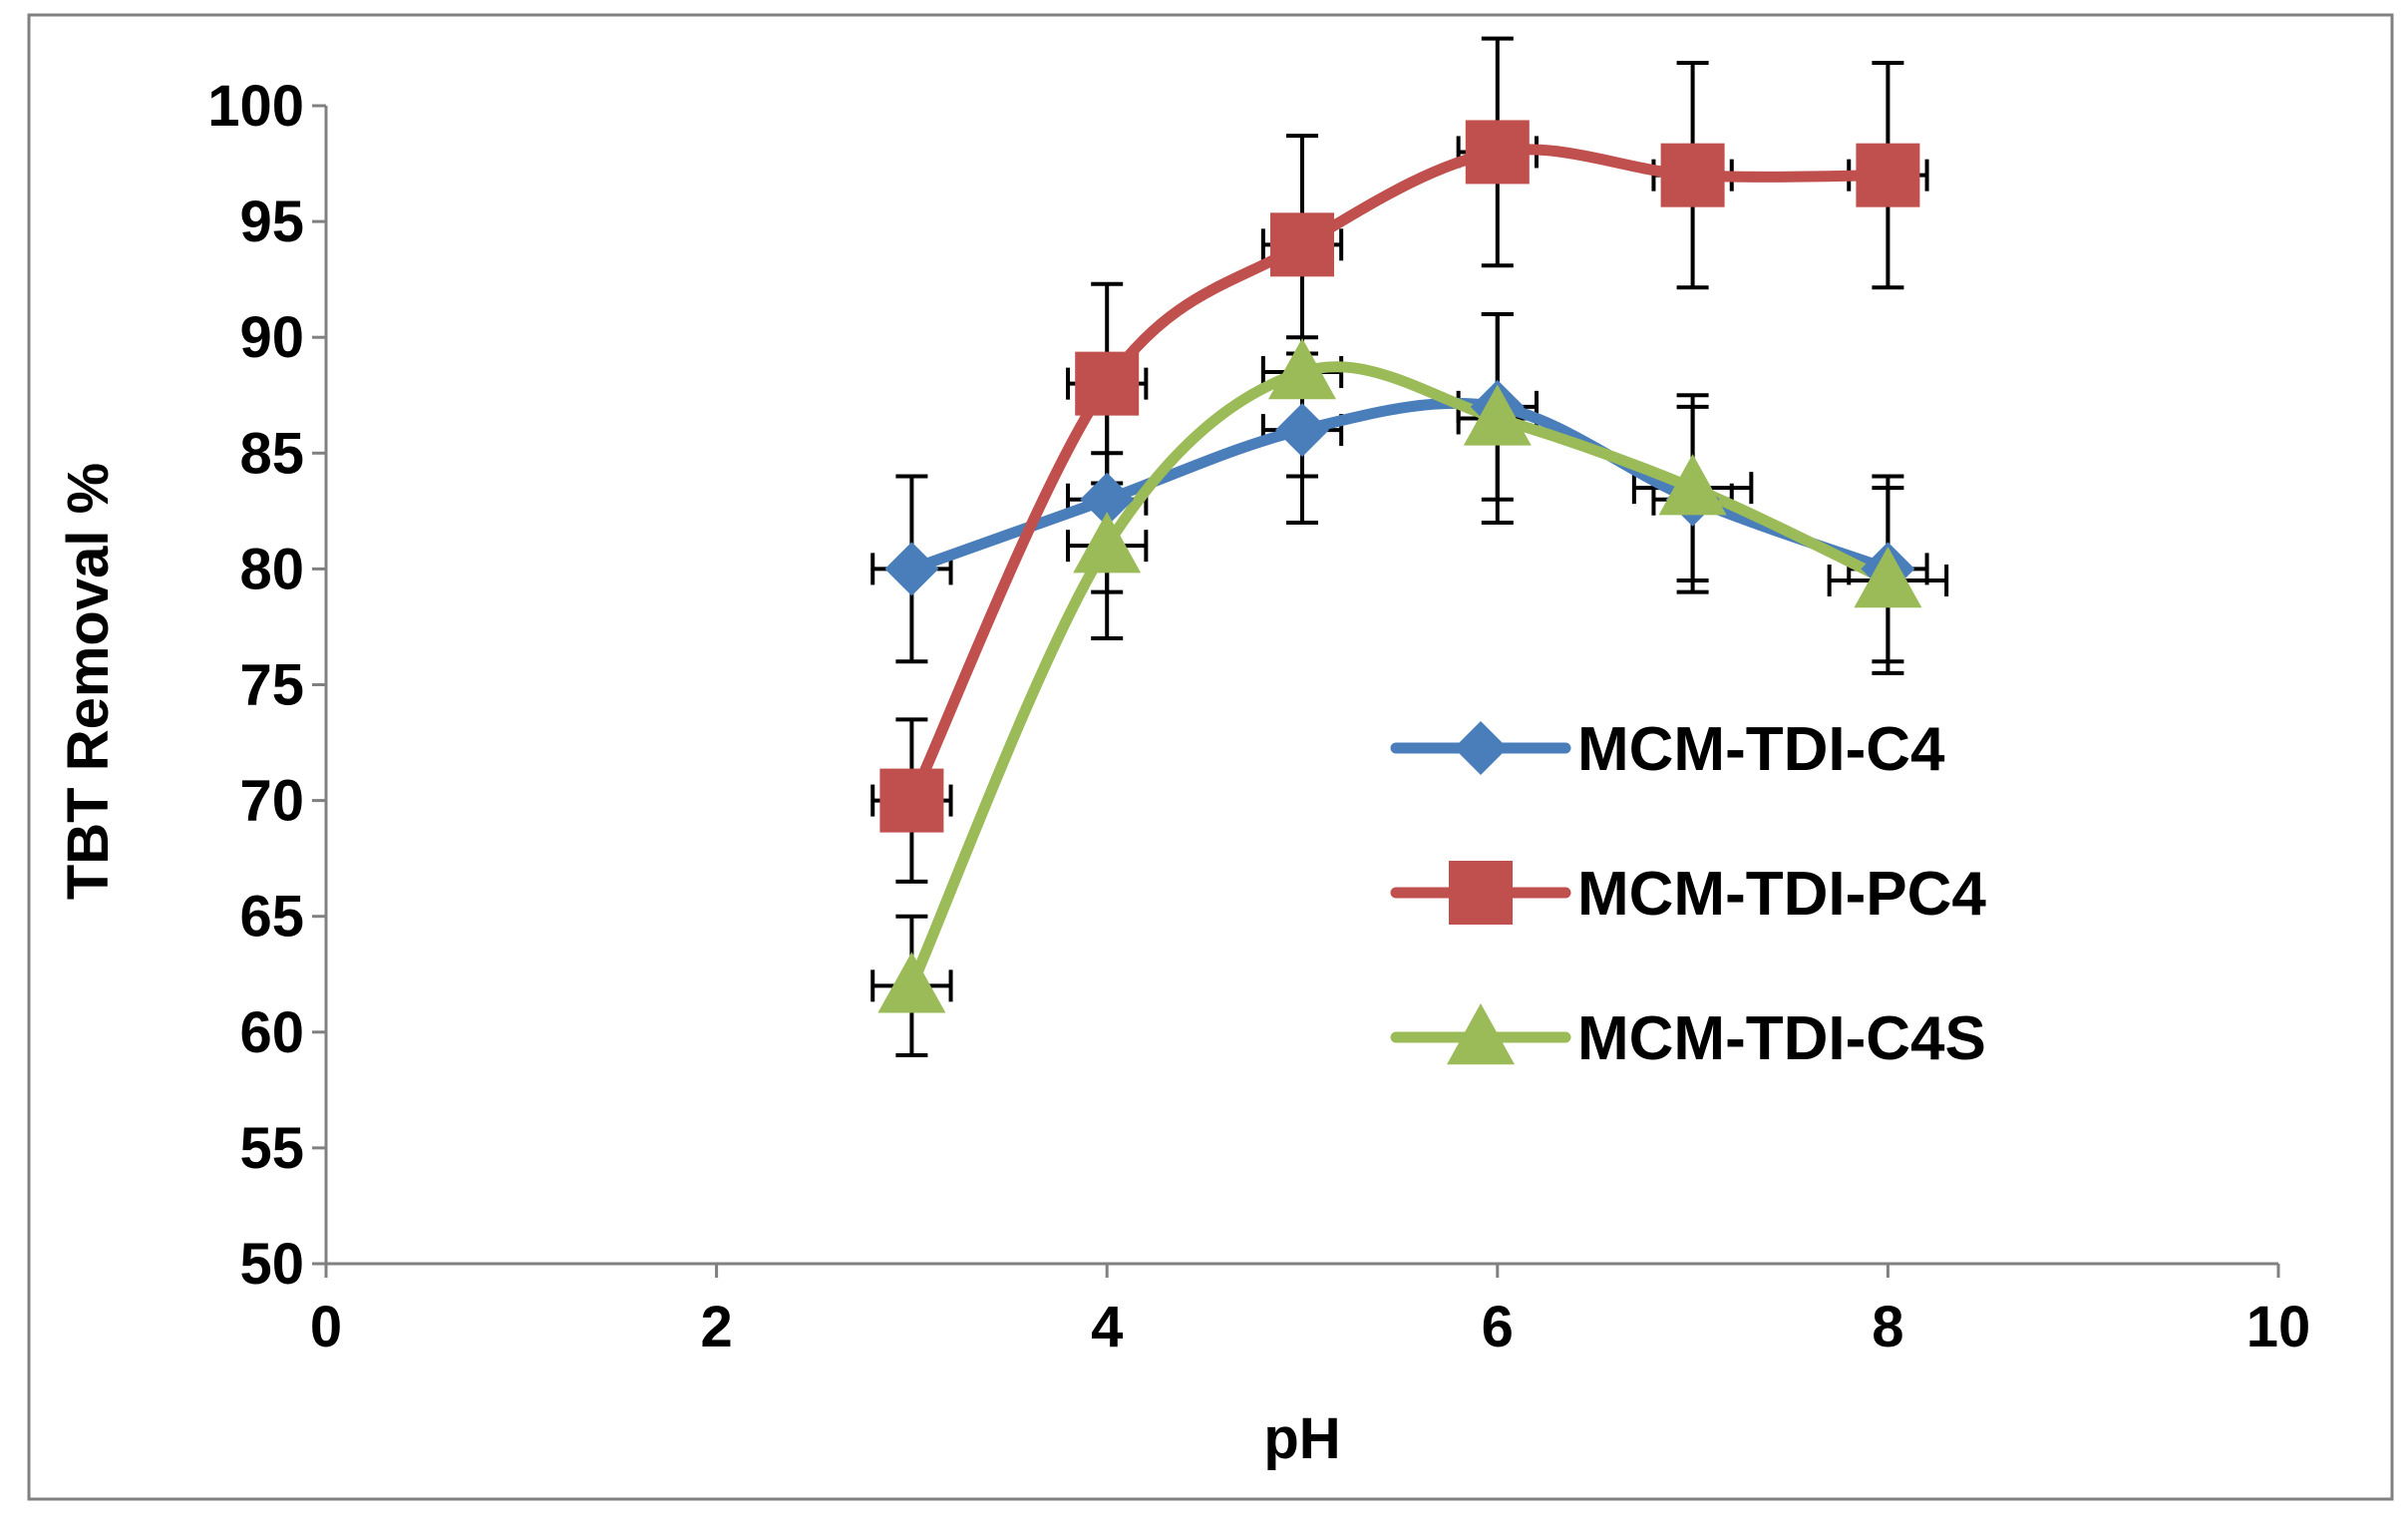  What do you see at coordinates (271, 222) in the screenshot?
I see `y-tick-label: 95` at bounding box center [271, 222].